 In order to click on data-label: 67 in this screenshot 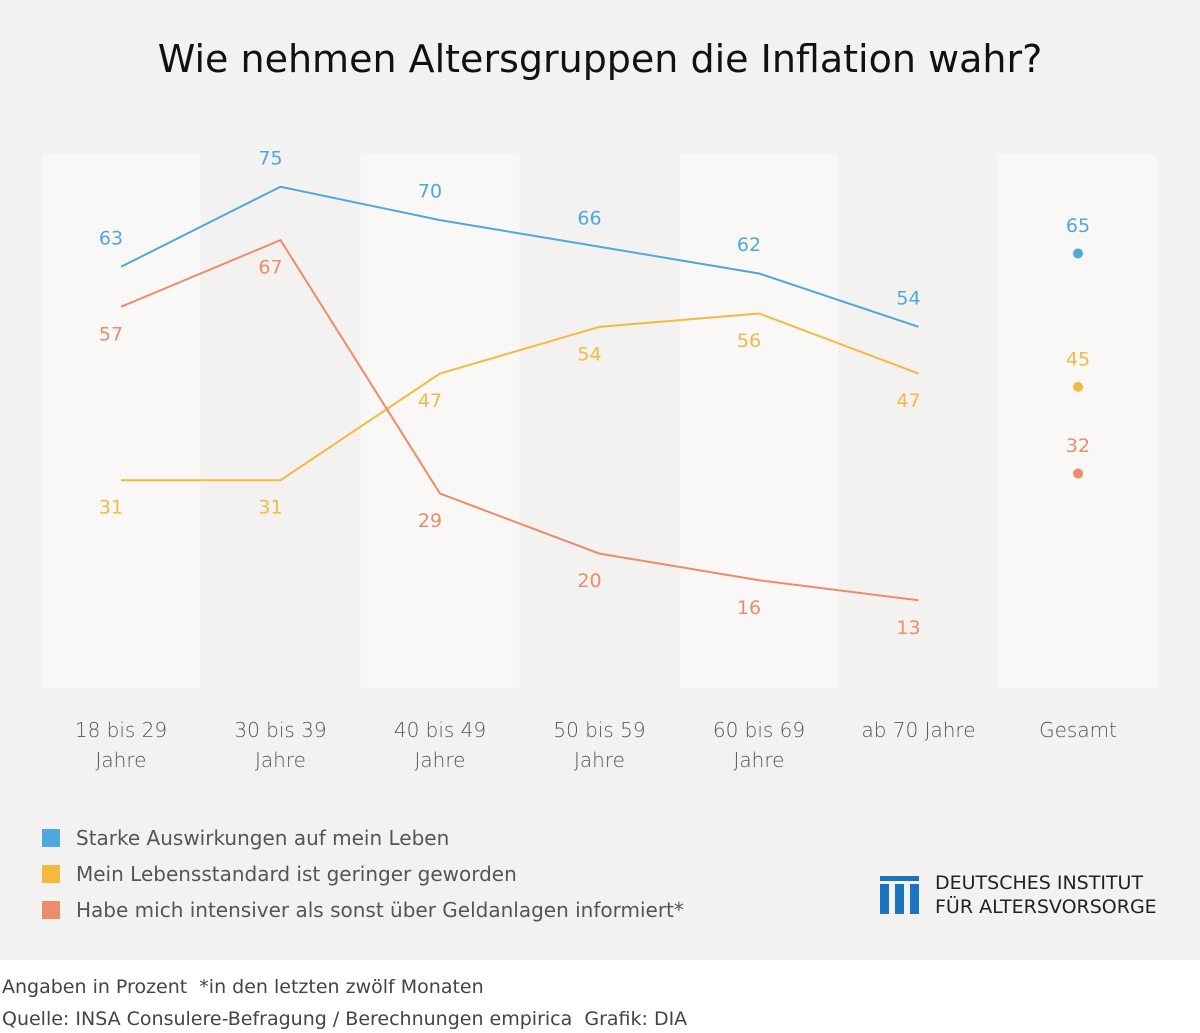, I will do `click(270, 268)`.